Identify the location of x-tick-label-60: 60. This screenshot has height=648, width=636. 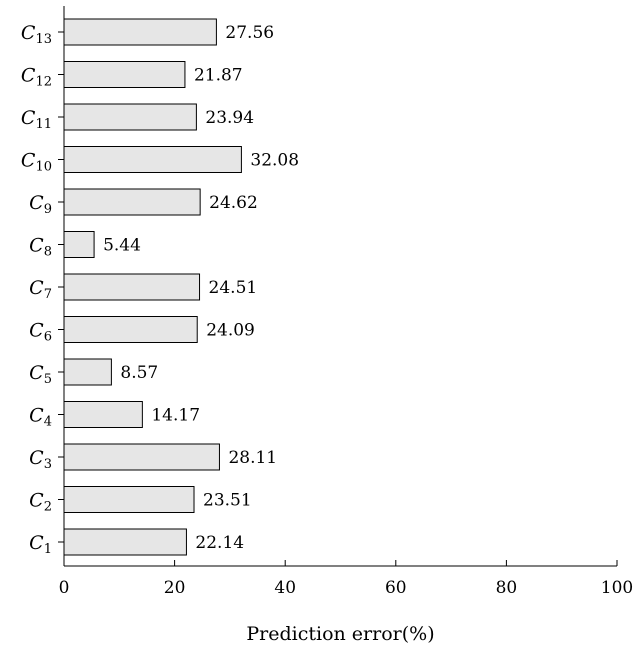
(396, 588).